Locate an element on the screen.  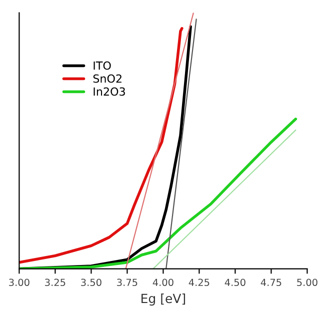
legend-label: In2O3 is located at coordinates (109, 91).